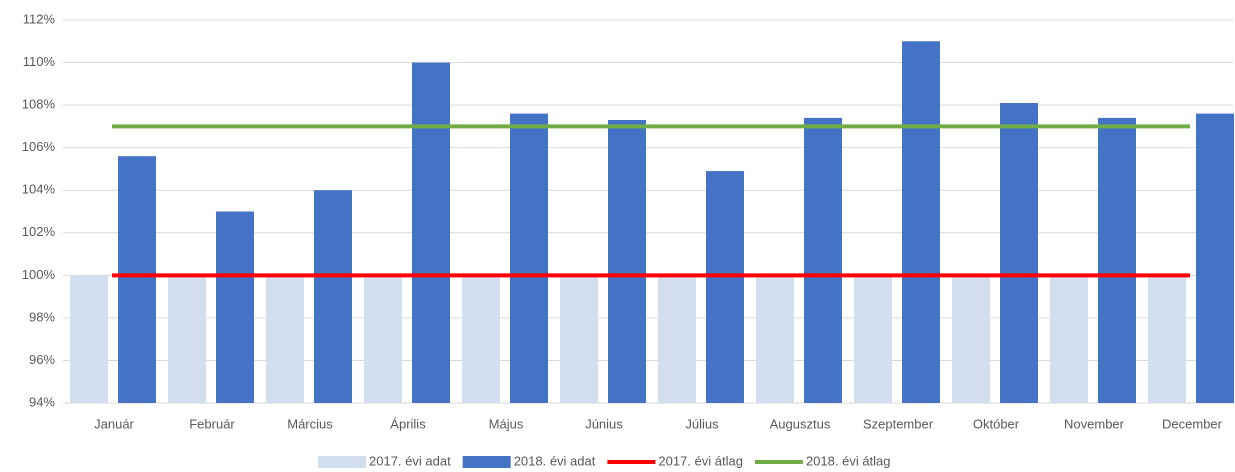  I want to click on y-tick-label: 104%, so click(39, 189).